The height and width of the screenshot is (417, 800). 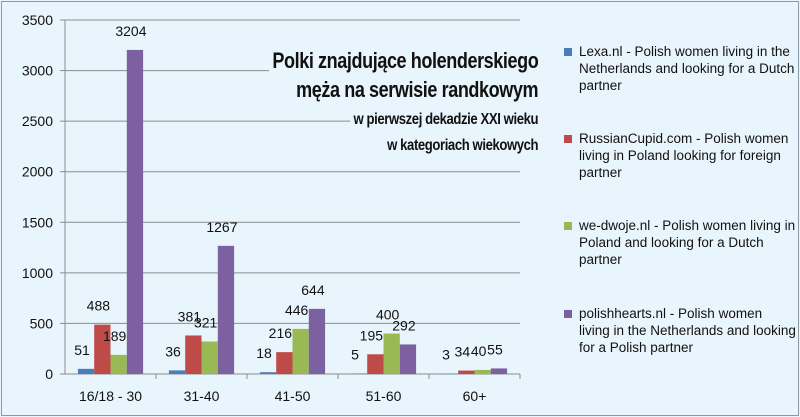 What do you see at coordinates (37, 273) in the screenshot?
I see `y-tick-label: 1000` at bounding box center [37, 273].